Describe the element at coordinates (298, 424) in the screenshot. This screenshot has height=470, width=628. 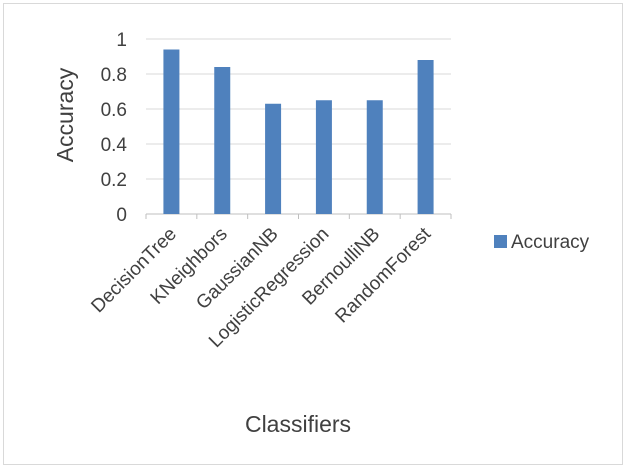
I see `x-axis-title: Classifiers` at that location.